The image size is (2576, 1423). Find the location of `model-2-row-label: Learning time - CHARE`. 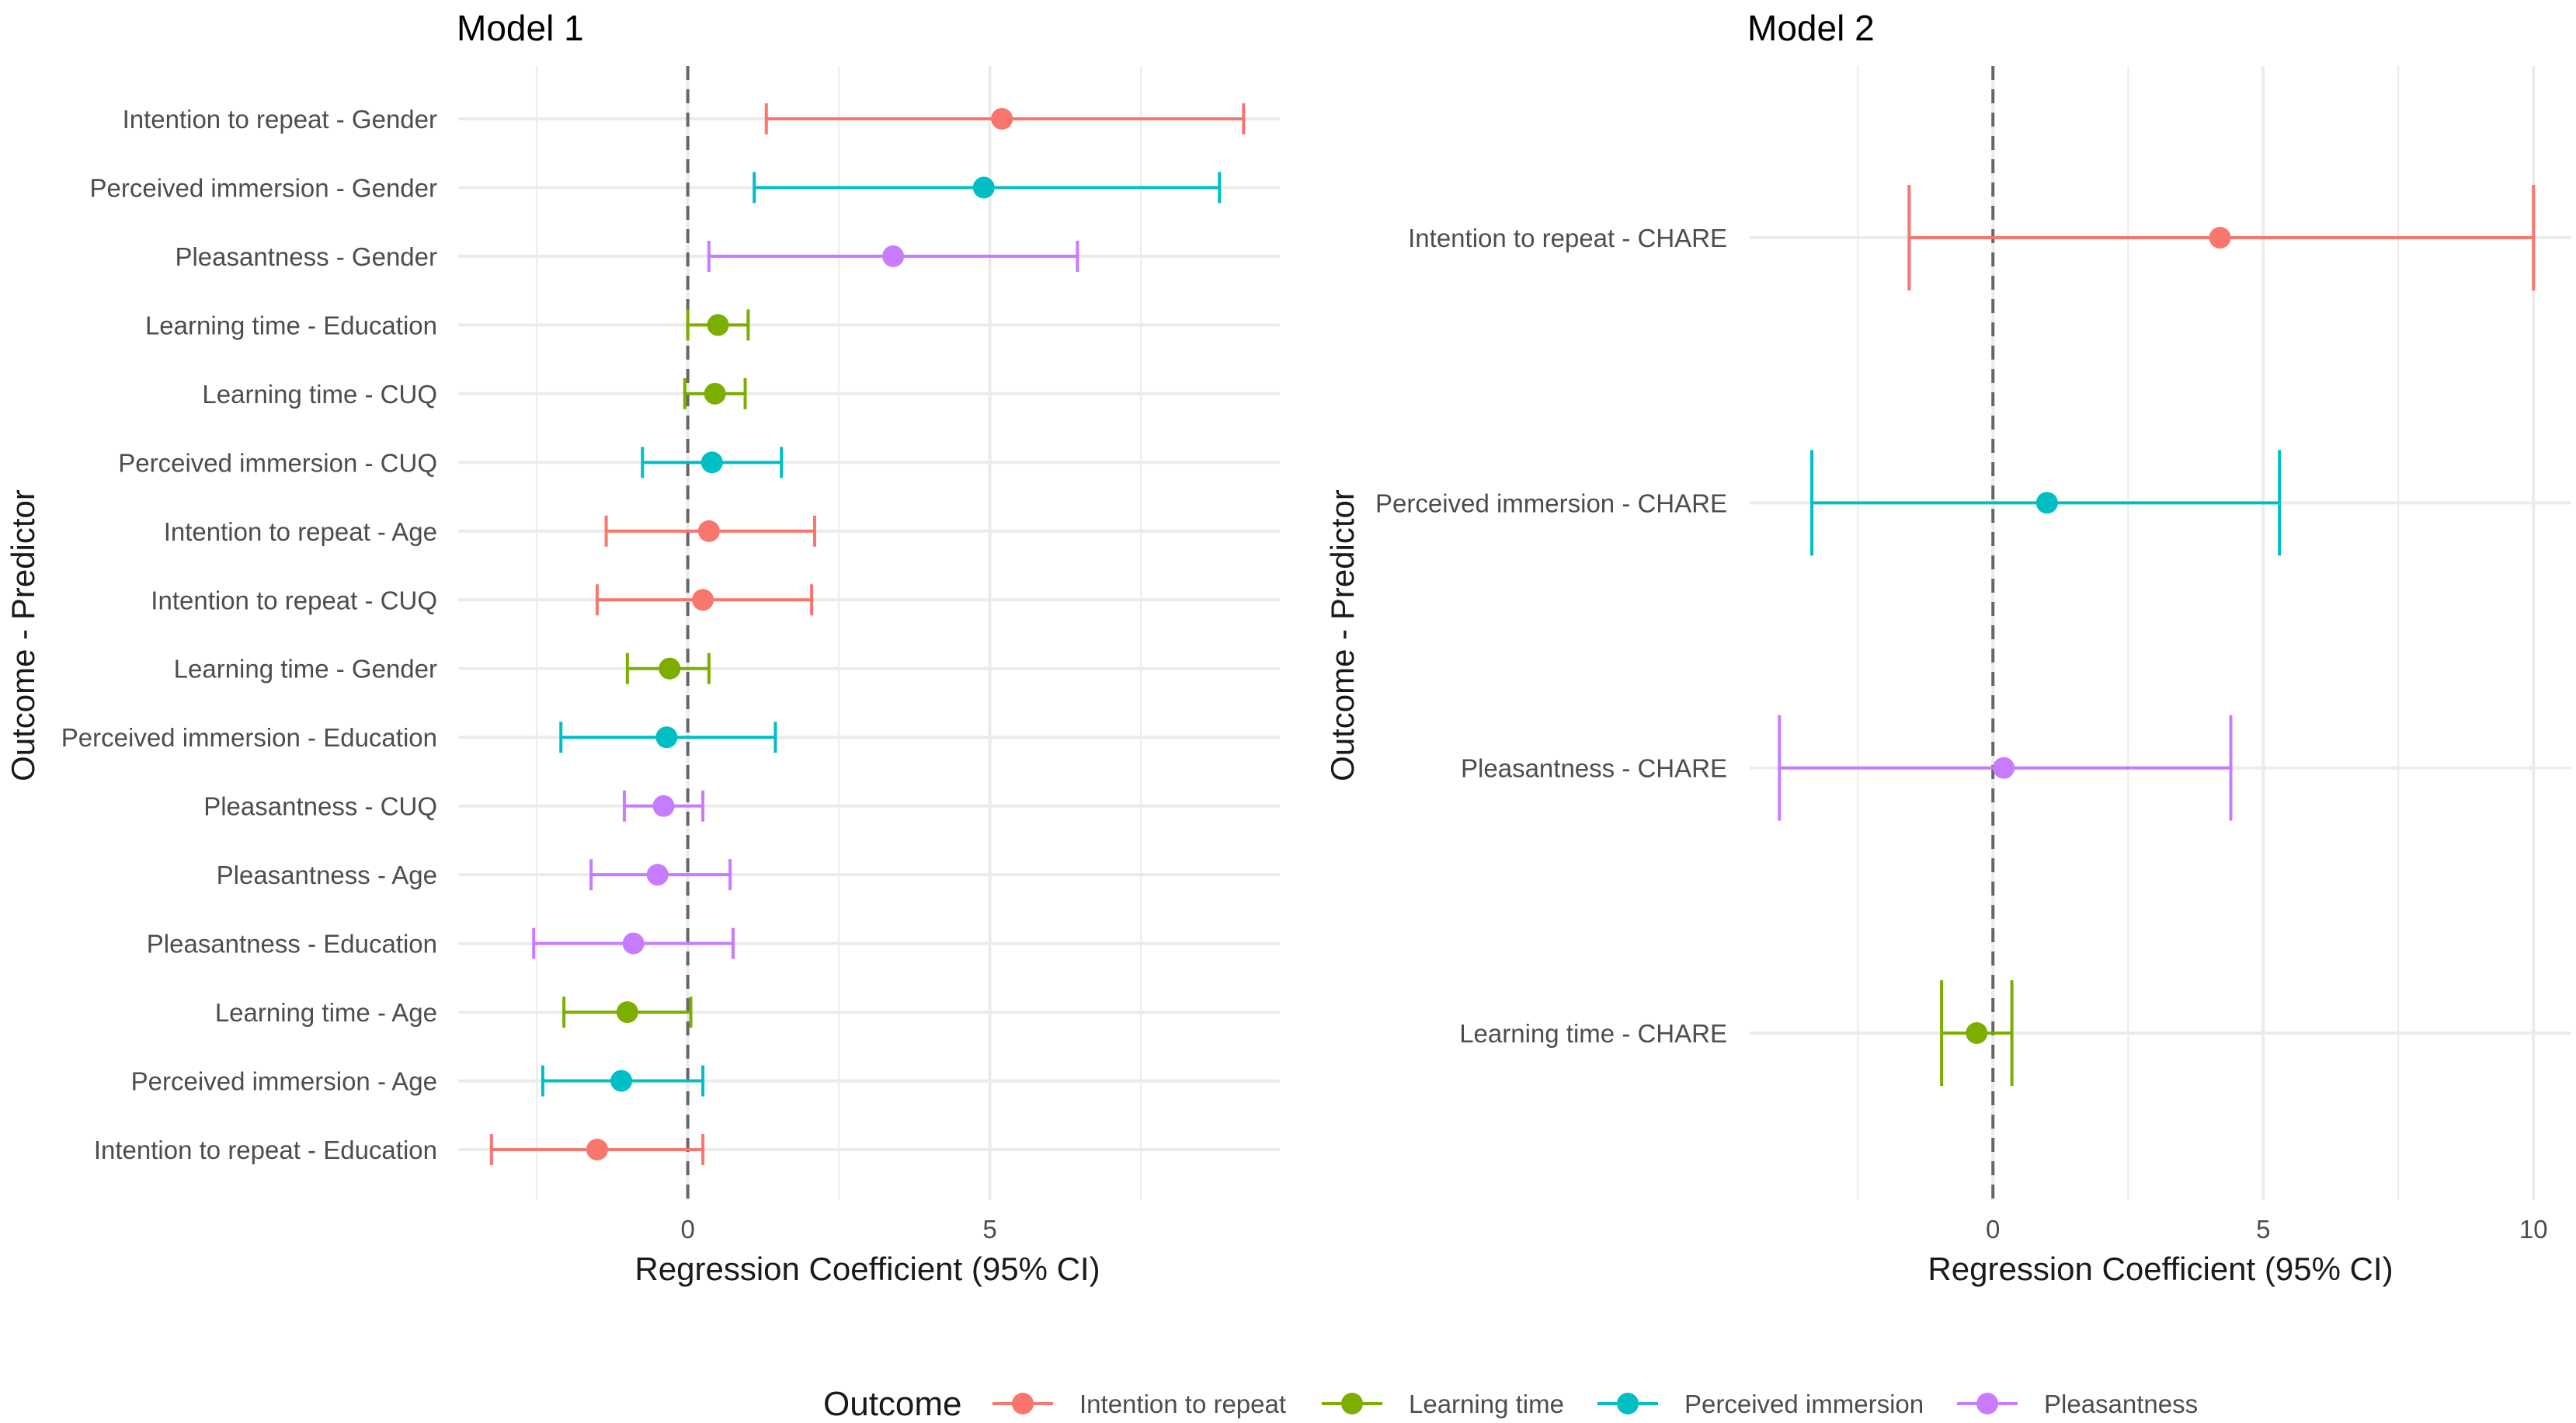

model-2-row-label: Learning time - CHARE is located at coordinates (1593, 1033).